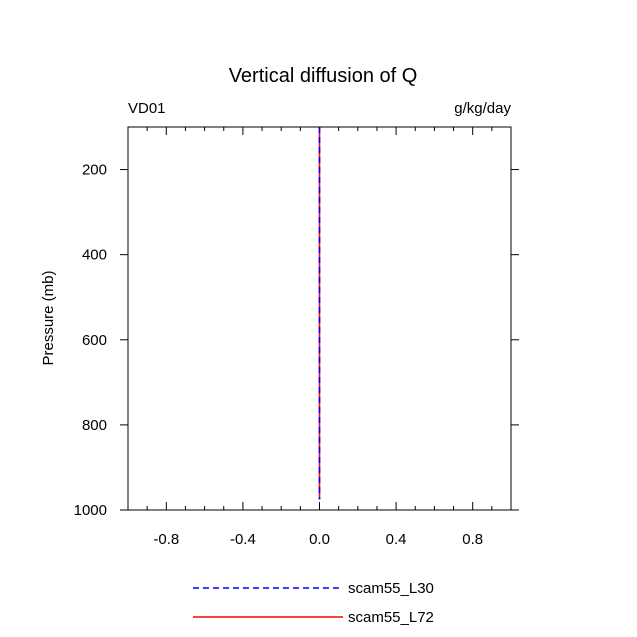  Describe the element at coordinates (472, 539) in the screenshot. I see `x-tick-label: 0.8` at that location.